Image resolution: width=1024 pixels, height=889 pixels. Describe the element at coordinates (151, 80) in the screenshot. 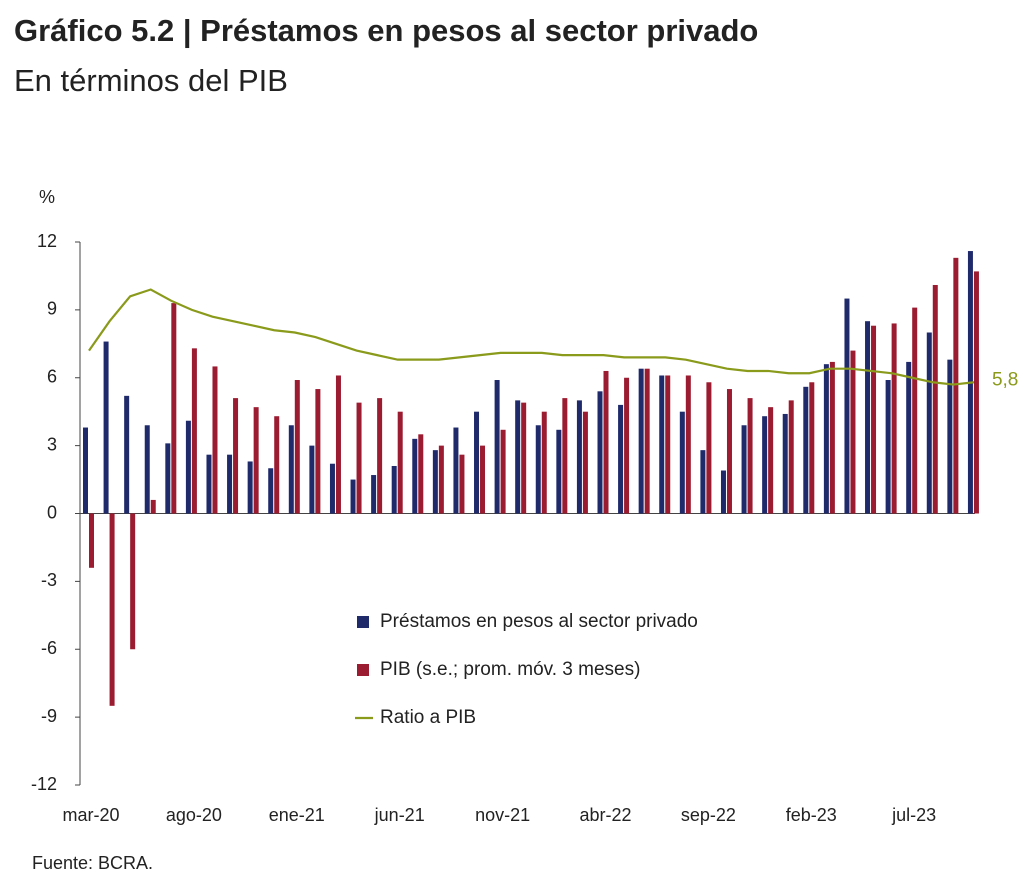

I see `chart-subtitle: En términos del PIB` at that location.